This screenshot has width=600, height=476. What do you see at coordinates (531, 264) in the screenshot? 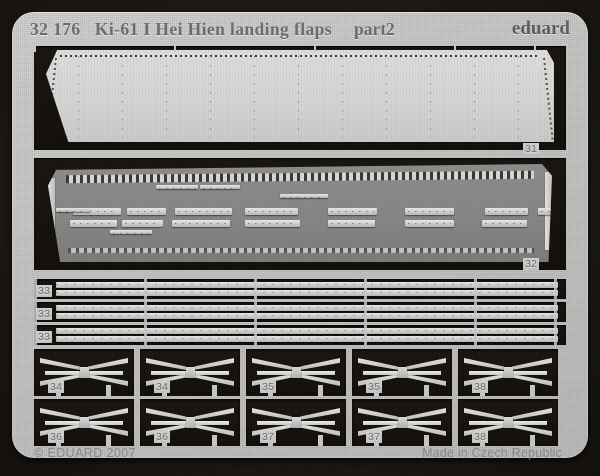
I see `part-number-32: 32` at bounding box center [531, 264].